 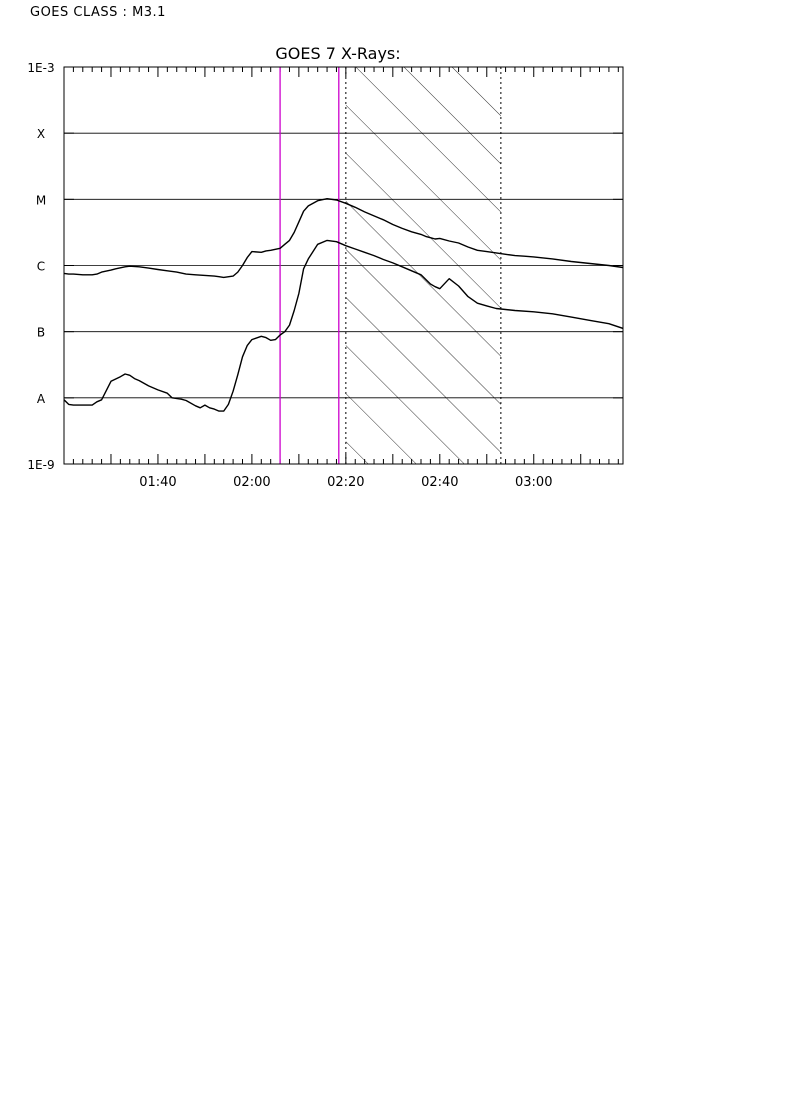 I want to click on chart-title: GOES 7 X-Rays:, so click(x=337, y=53).